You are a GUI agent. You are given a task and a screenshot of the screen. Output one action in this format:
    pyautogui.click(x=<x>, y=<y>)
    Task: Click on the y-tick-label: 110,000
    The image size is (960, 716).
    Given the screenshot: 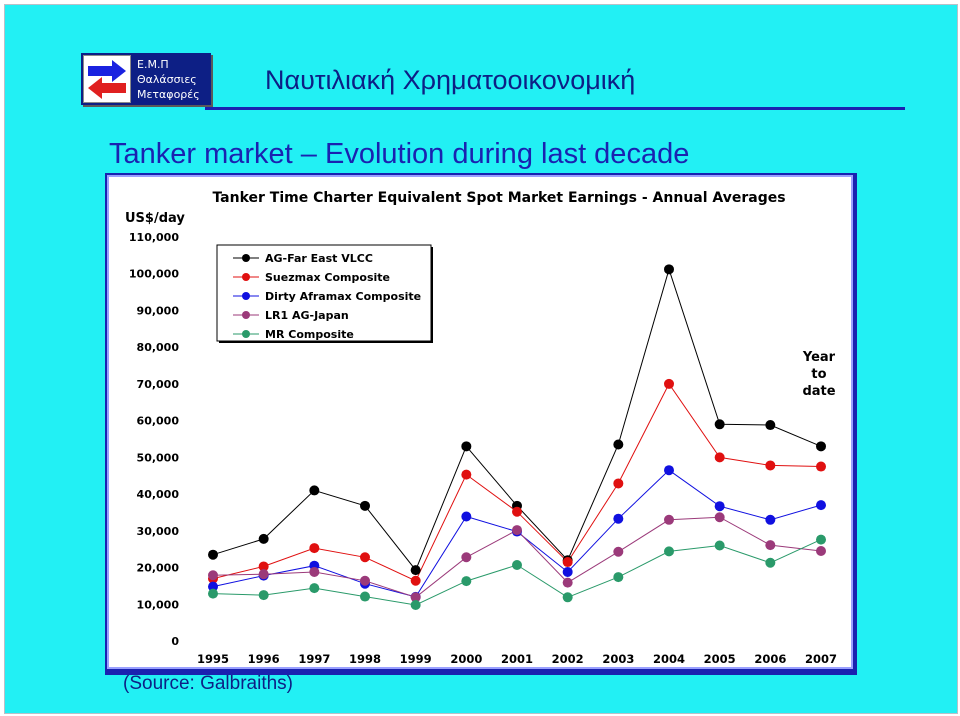 What is the action you would take?
    pyautogui.click(x=154, y=237)
    